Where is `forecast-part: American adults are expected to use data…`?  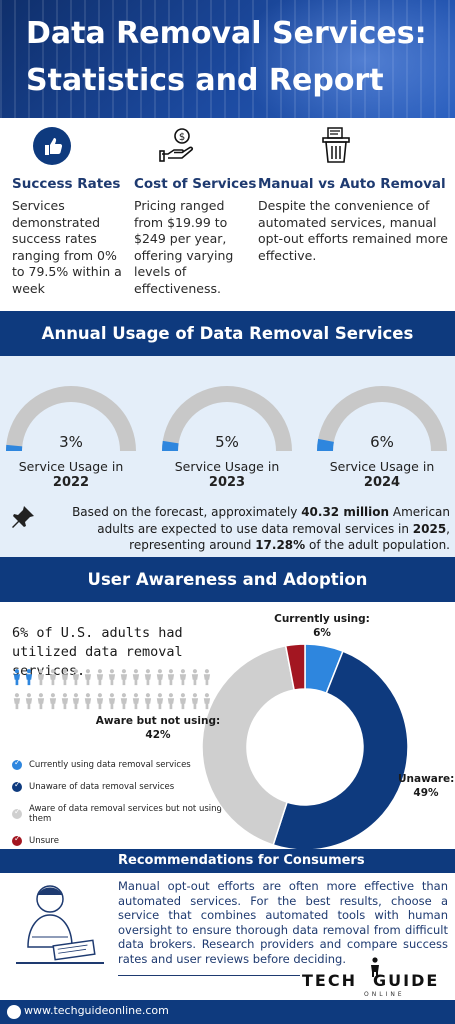 forecast-part: American adults are expected to use data… is located at coordinates (273, 520).